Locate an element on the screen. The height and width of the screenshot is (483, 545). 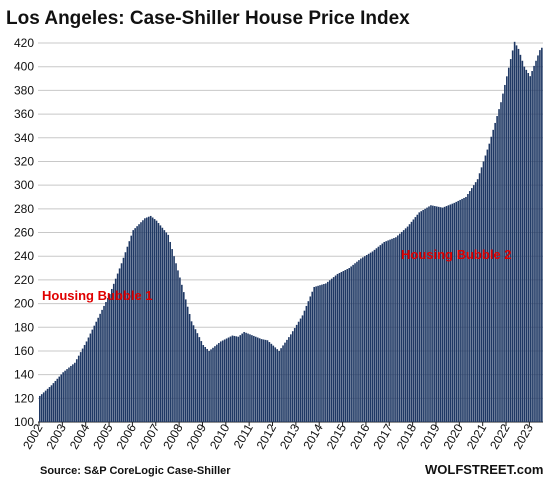
x-tick-label: 2007 is located at coordinates (150, 436).